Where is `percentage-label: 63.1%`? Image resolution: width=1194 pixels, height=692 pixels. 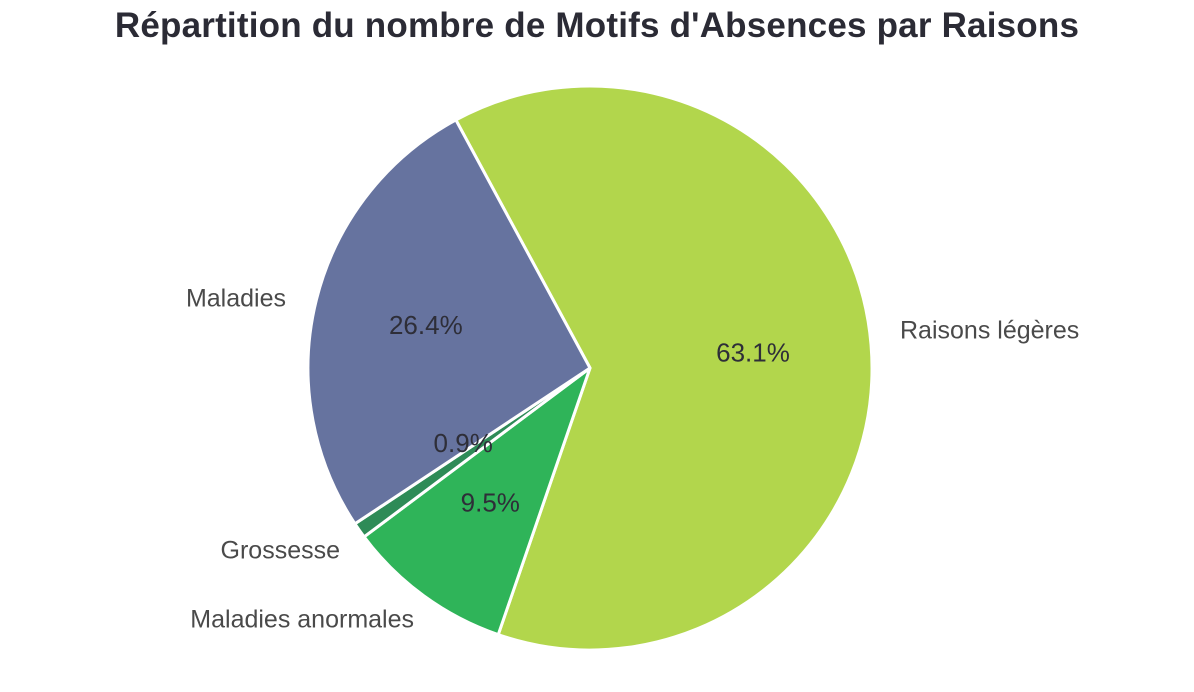
percentage-label: 63.1% is located at coordinates (753, 352).